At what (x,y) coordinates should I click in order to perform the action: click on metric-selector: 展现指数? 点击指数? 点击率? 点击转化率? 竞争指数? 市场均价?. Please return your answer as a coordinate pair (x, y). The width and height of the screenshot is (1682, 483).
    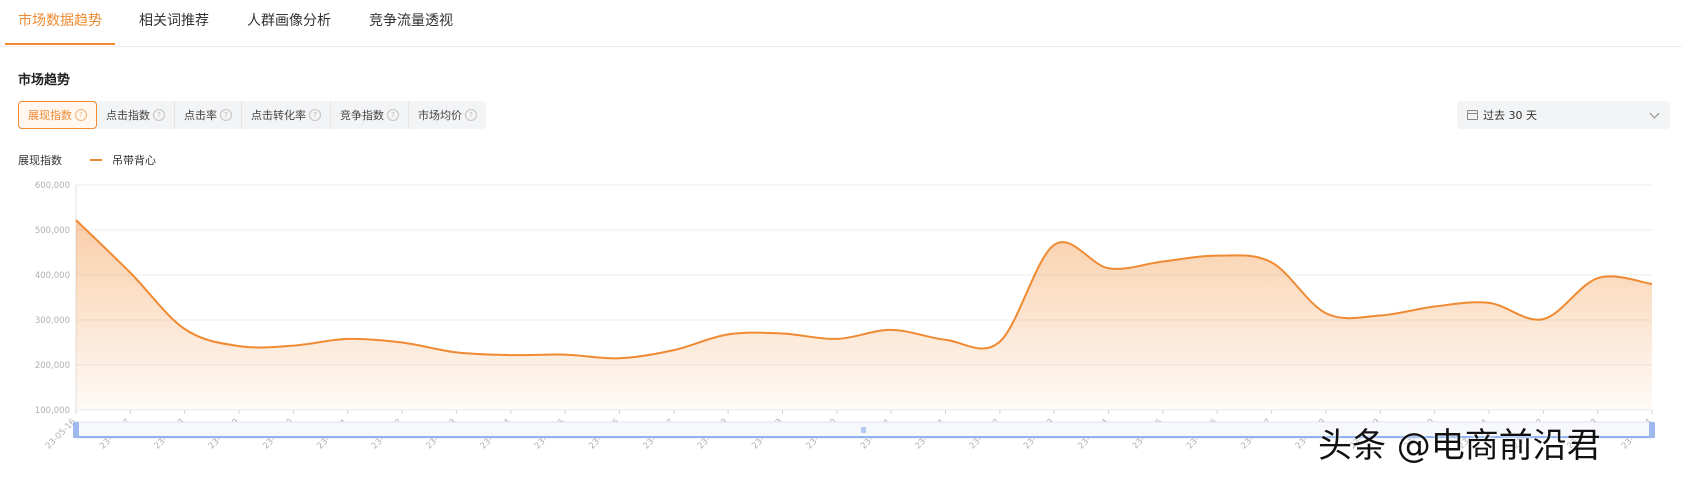
    Looking at the image, I should click on (252, 115).